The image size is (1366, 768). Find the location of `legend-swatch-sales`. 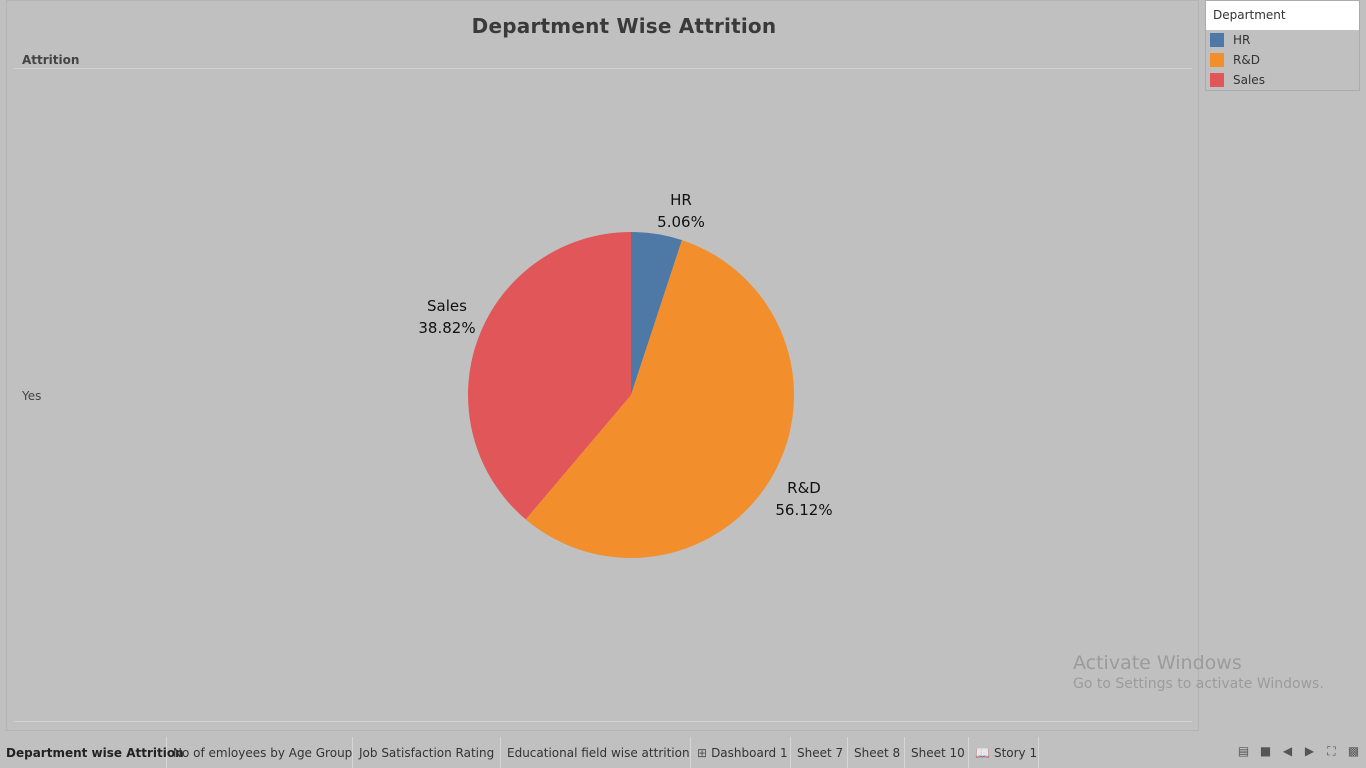

legend-swatch-sales is located at coordinates (1217, 80).